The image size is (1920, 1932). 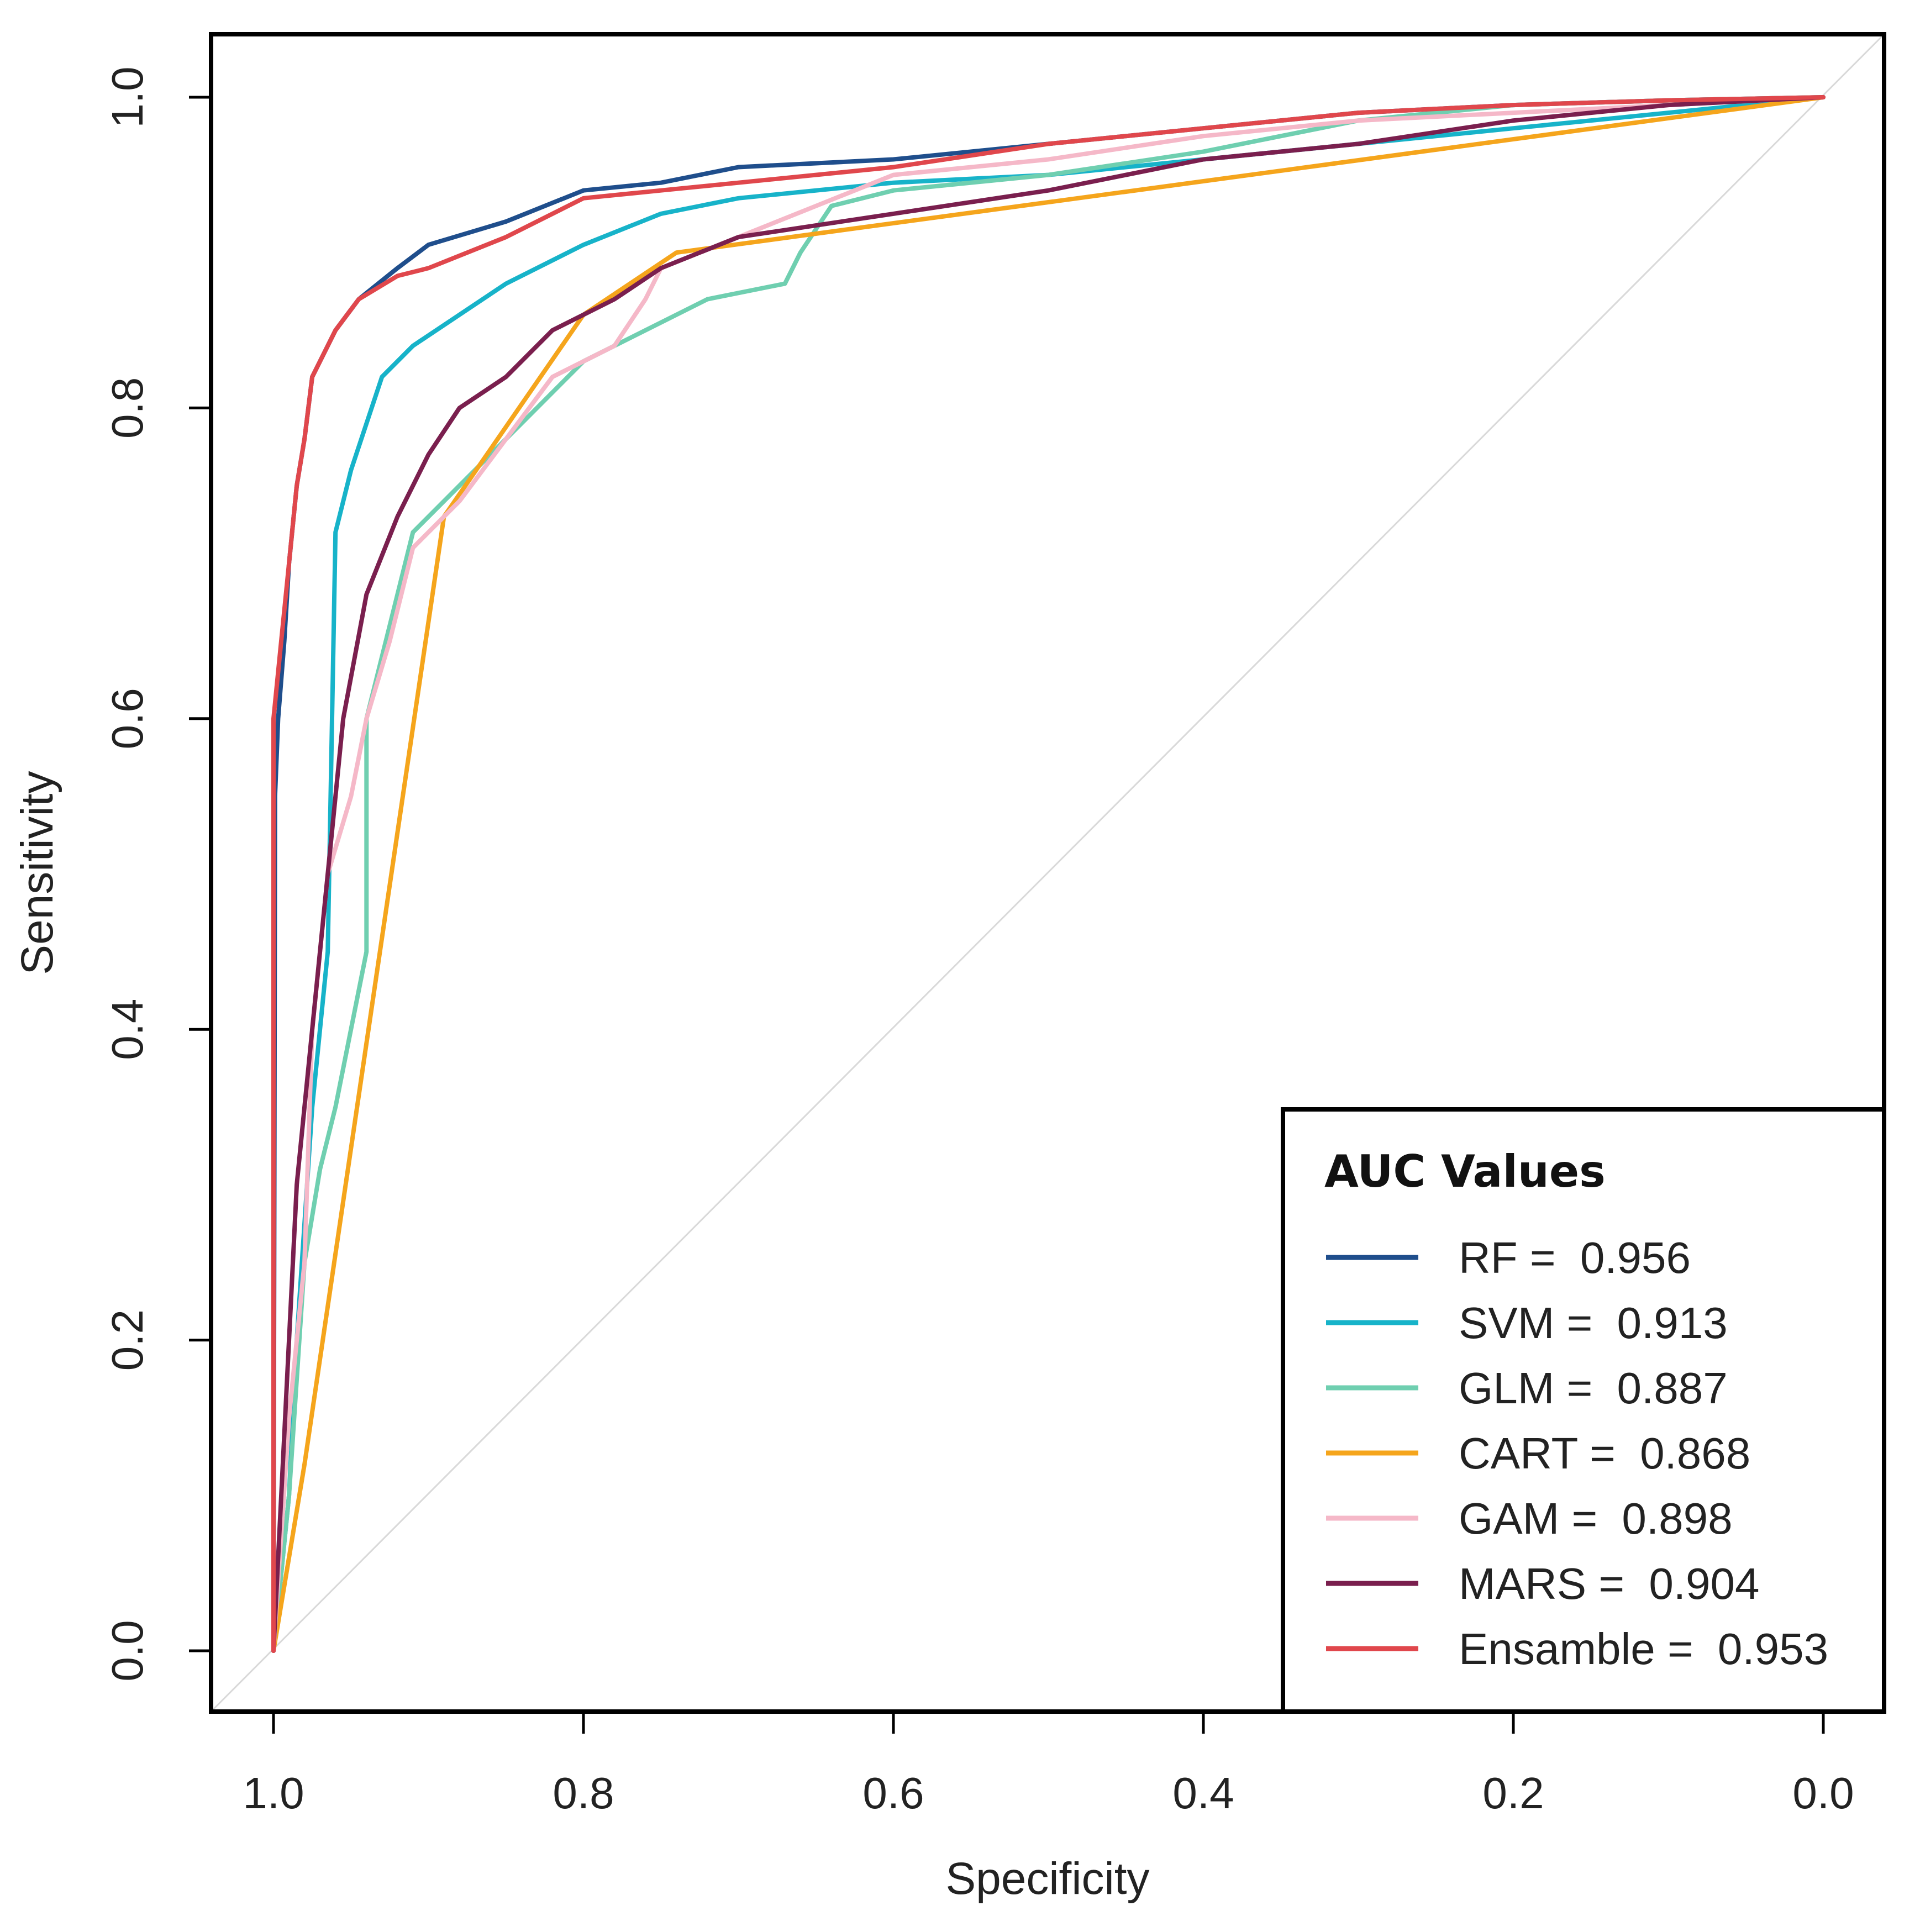 I want to click on y-axis-label: Sensitivity, so click(x=37, y=873).